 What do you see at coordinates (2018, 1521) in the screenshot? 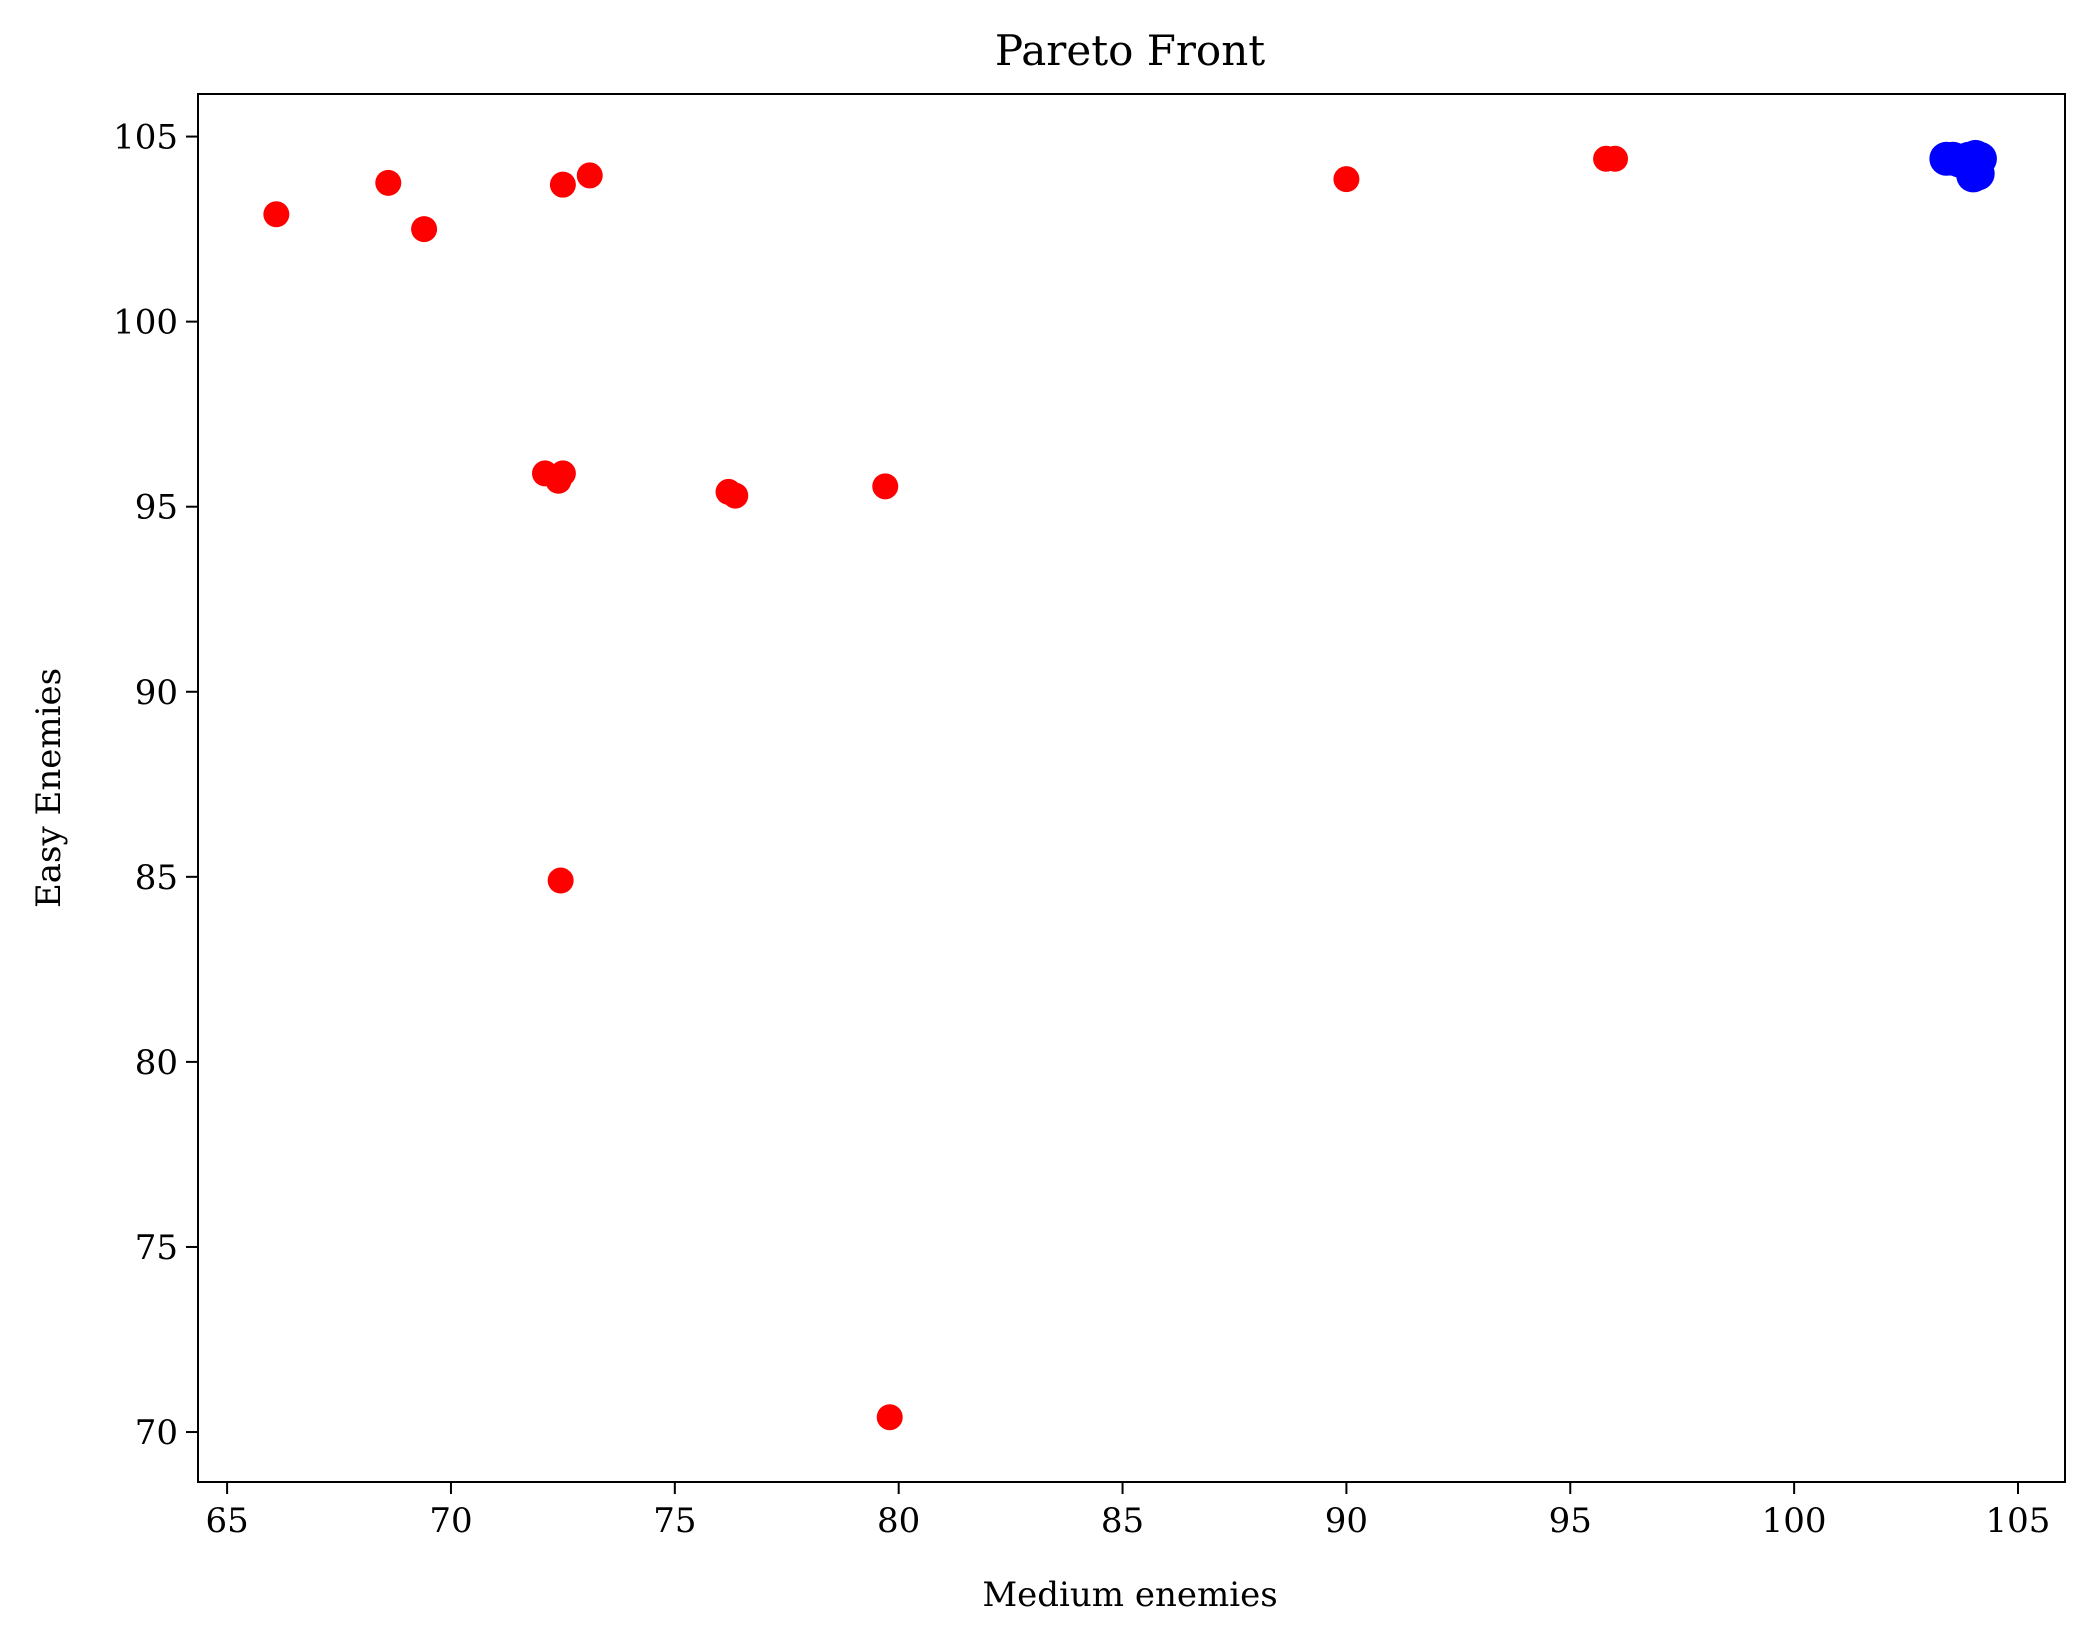
I see `x-tick-label: 105` at bounding box center [2018, 1521].